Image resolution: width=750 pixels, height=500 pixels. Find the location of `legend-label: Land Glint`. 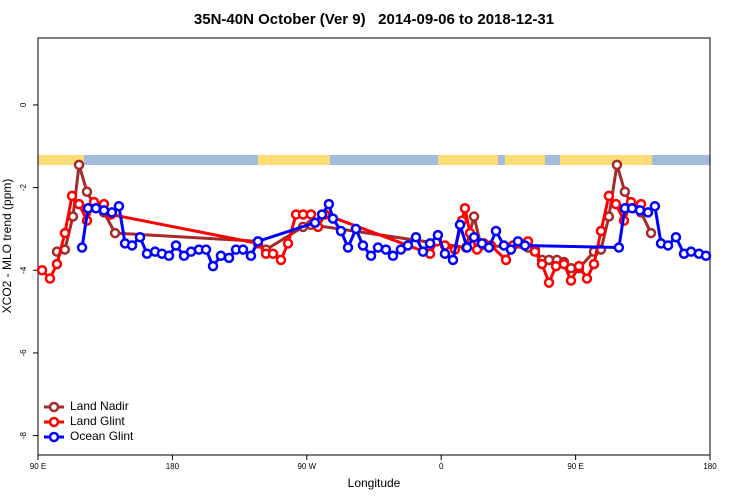

legend-label: Land Glint is located at coordinates (97, 421).